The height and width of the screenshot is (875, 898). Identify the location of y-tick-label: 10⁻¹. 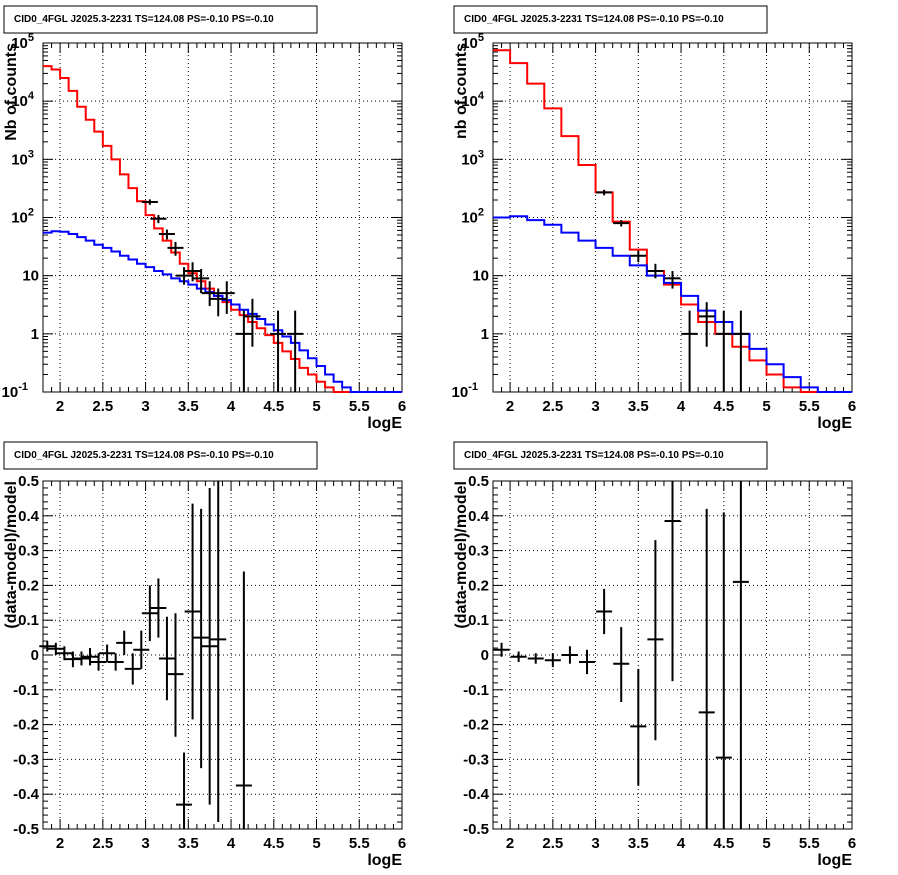
(15, 391).